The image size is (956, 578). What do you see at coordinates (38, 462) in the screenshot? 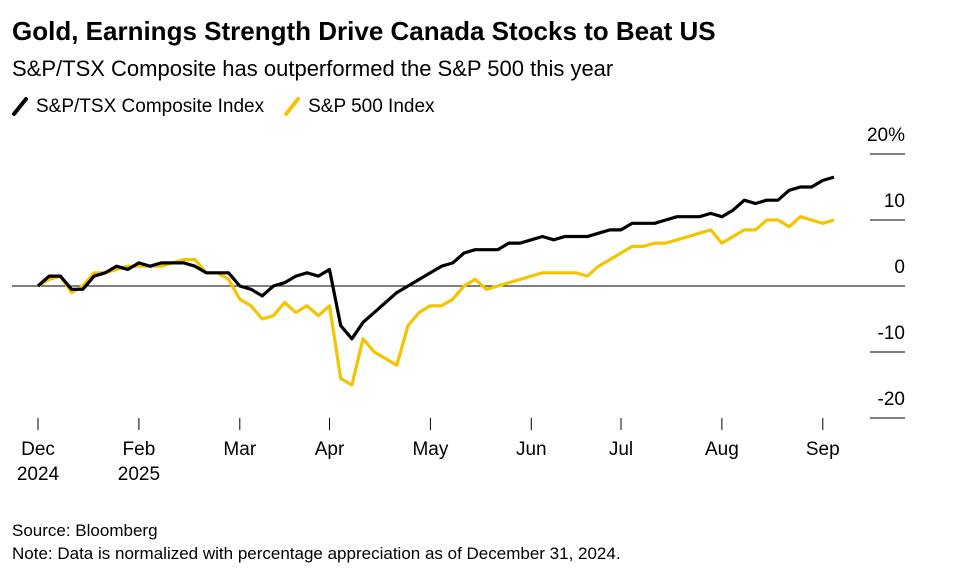
I see `x-tick-label: Dec 2024` at bounding box center [38, 462].